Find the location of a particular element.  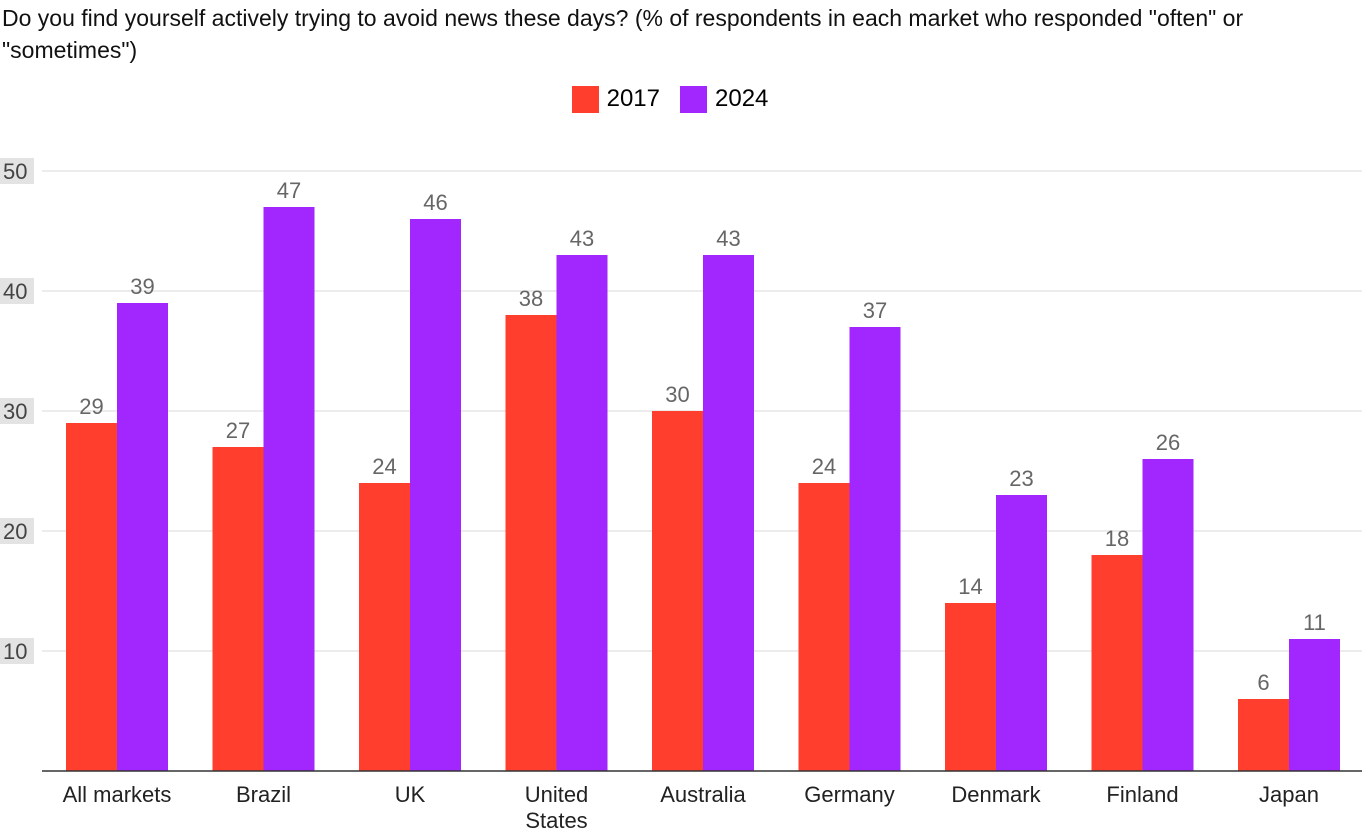

data-label-2024-0: 39 is located at coordinates (142, 286).